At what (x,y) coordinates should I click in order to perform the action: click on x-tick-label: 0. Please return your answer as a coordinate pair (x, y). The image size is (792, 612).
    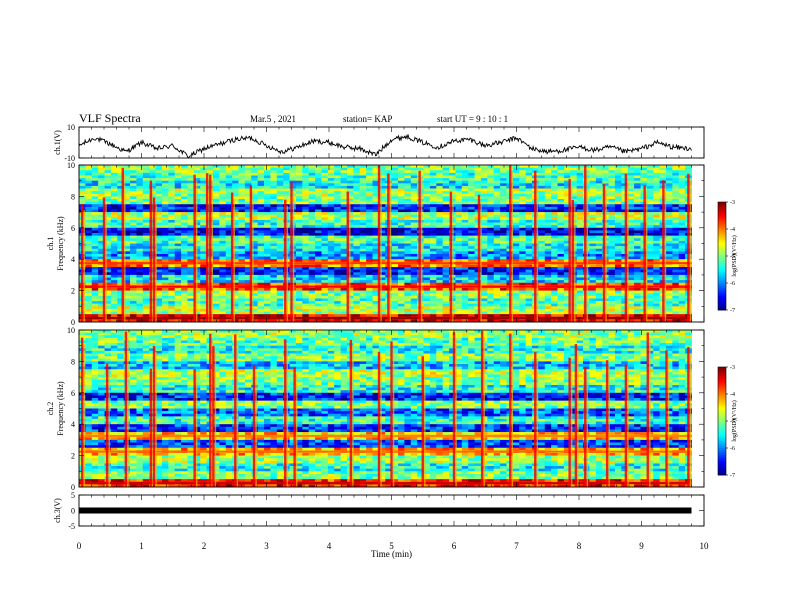
    Looking at the image, I should click on (79, 546).